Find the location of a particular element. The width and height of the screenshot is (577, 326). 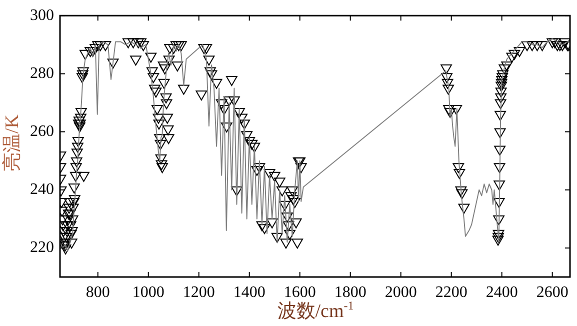

x-axis-title: 波数/cm$^{-1}$ is located at coordinates (315, 310).